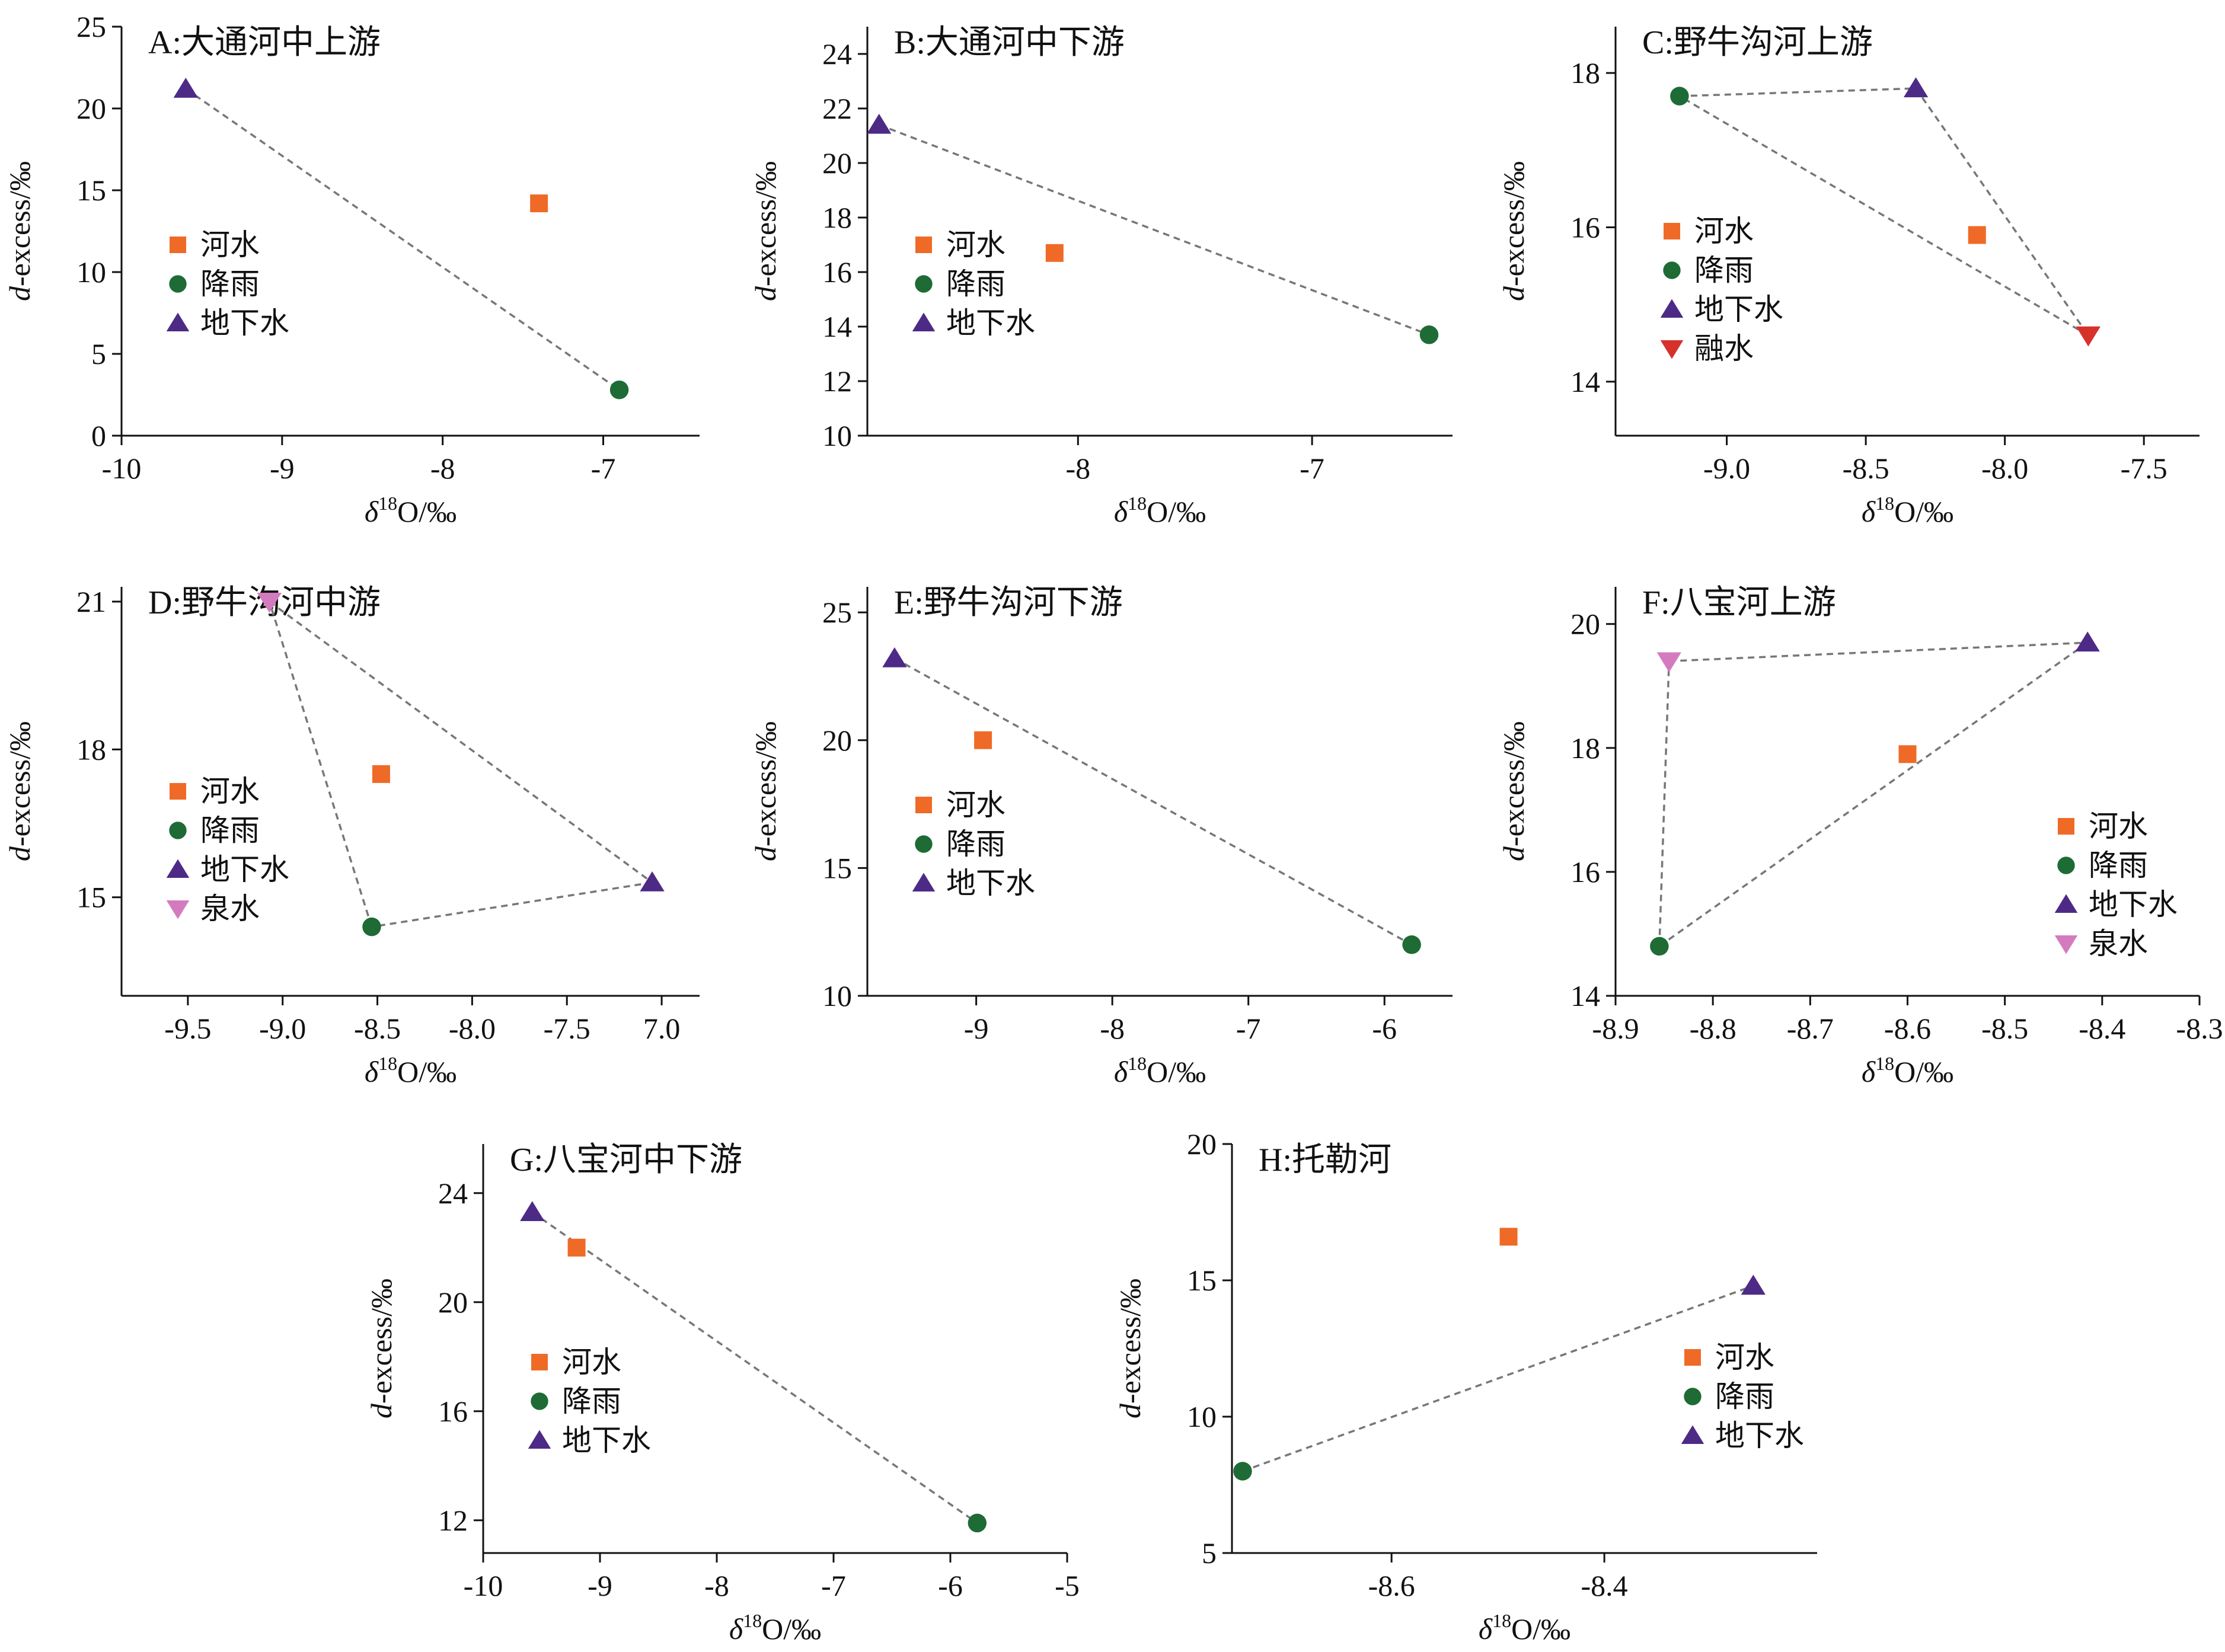 Image resolution: width=2225 pixels, height=1652 pixels. What do you see at coordinates (91, 601) in the screenshot?
I see `y-tick-label: 21` at bounding box center [91, 601].